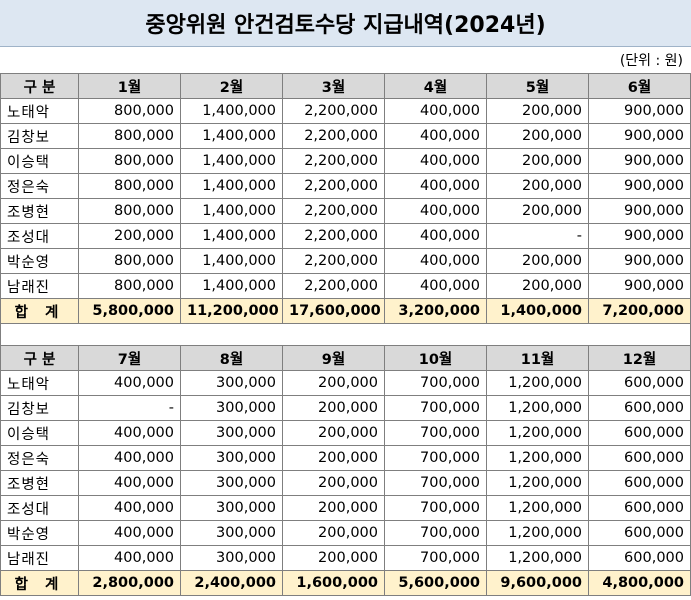 The height and width of the screenshot is (600, 691). I want to click on total-amount-cell: 2,800,000, so click(129, 583).